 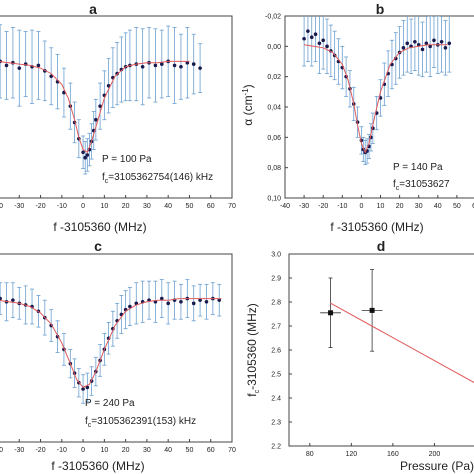 I want to click on panel-a-annotation-value: =3105362754(146) kHz, so click(x=160, y=177).